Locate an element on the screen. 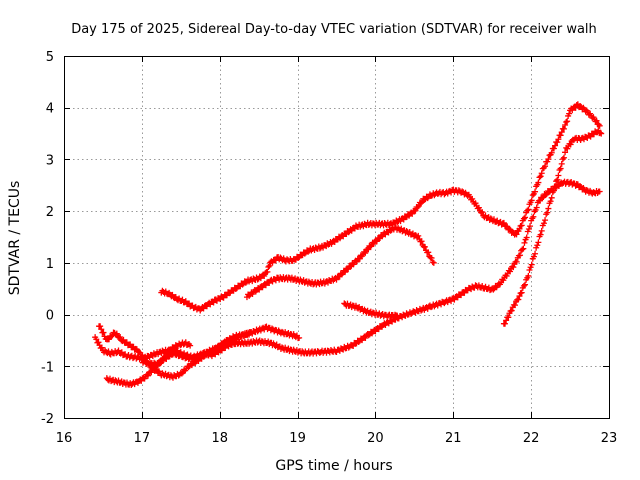 The image size is (640, 480). x-tick-label: 21 is located at coordinates (453, 438).